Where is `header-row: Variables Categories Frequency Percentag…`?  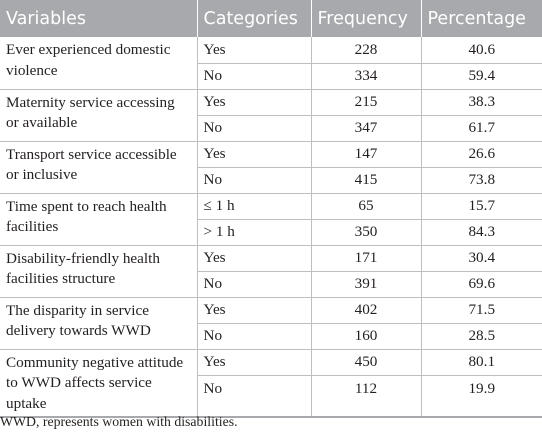 header-row: Variables Categories Frequency Percentag… is located at coordinates (271, 18).